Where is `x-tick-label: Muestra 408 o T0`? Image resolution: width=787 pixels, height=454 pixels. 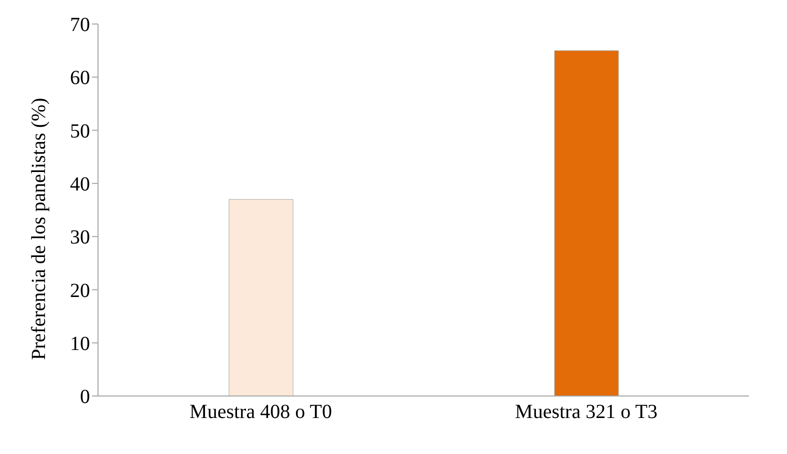 x-tick-label: Muestra 408 o T0 is located at coordinates (261, 412).